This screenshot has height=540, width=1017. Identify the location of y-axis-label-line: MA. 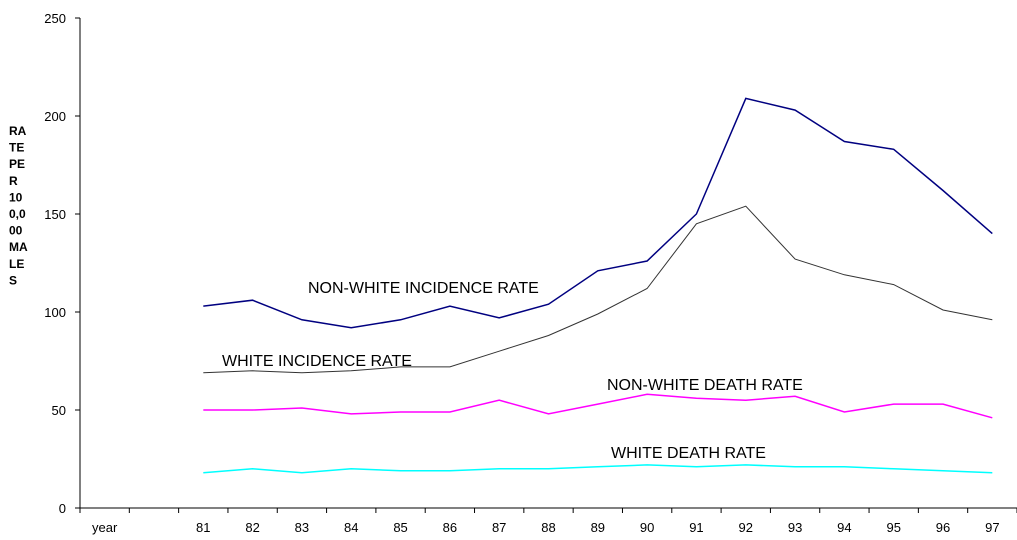
(18, 247).